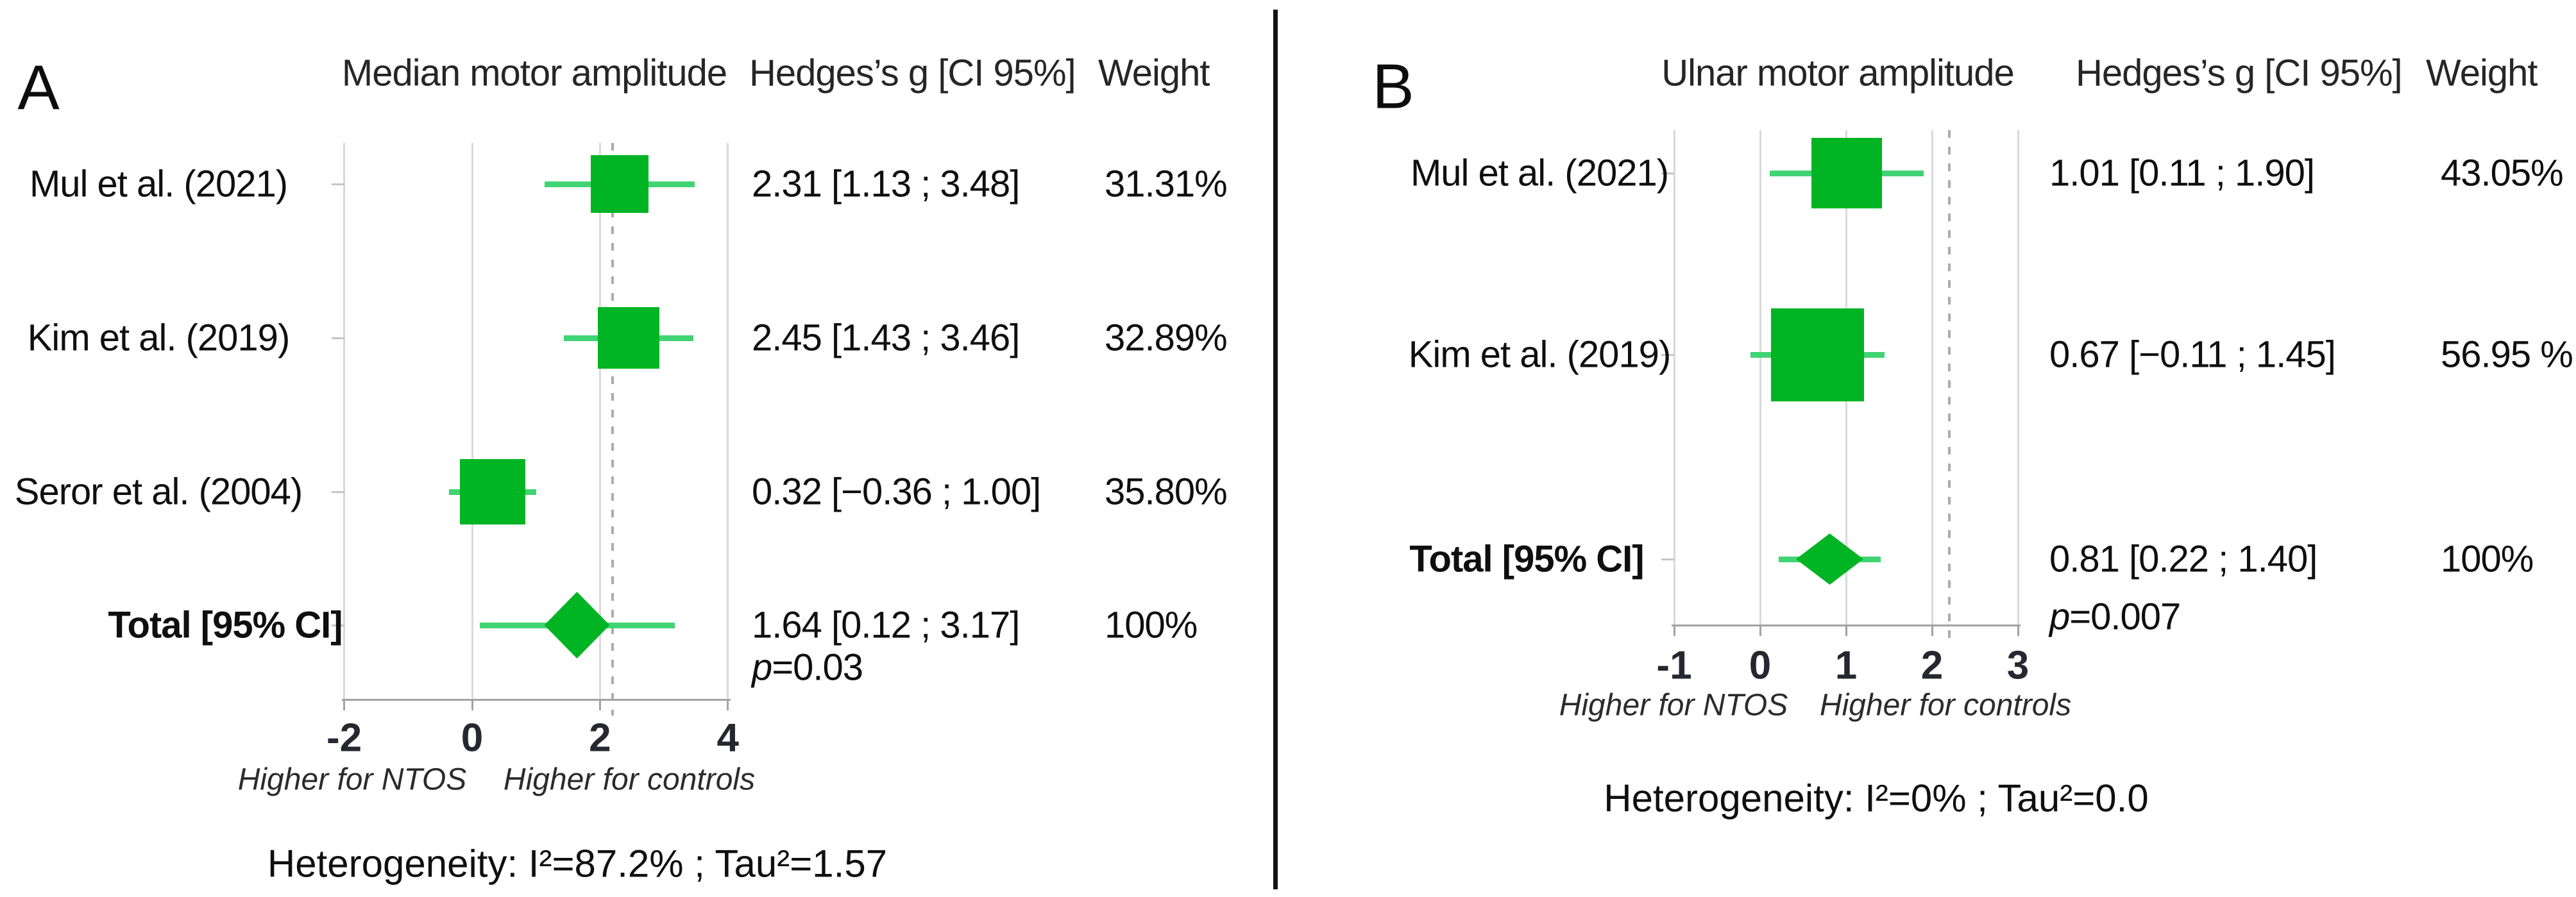 The image size is (2576, 897). I want to click on panel-a-weight-column-header: Weight, so click(1154, 73).